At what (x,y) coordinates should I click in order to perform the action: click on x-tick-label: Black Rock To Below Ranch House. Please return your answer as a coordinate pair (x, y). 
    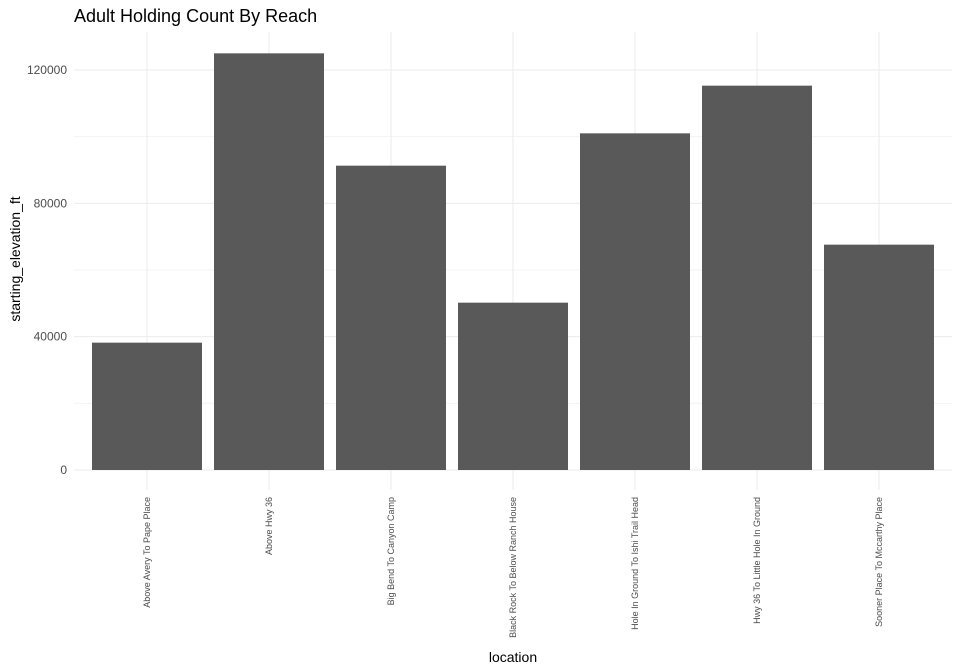
    Looking at the image, I should click on (513, 567).